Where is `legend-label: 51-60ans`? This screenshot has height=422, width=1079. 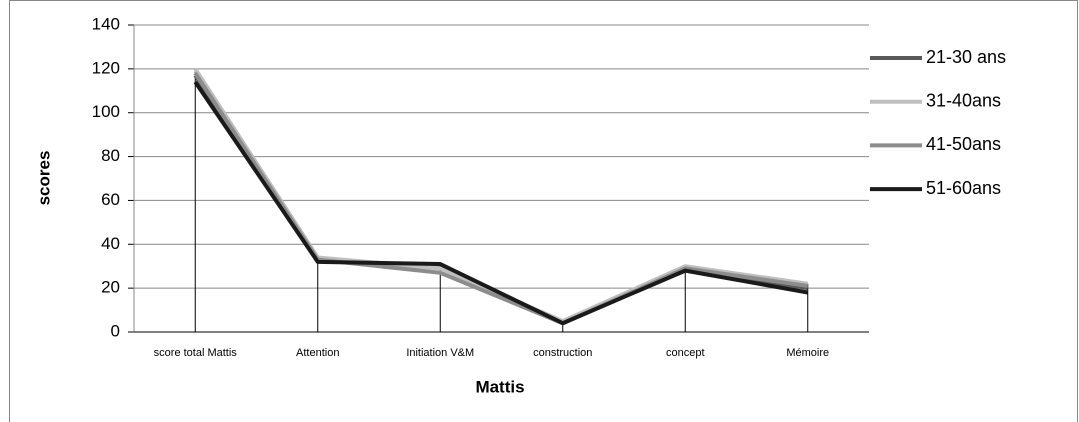 legend-label: 51-60ans is located at coordinates (963, 188).